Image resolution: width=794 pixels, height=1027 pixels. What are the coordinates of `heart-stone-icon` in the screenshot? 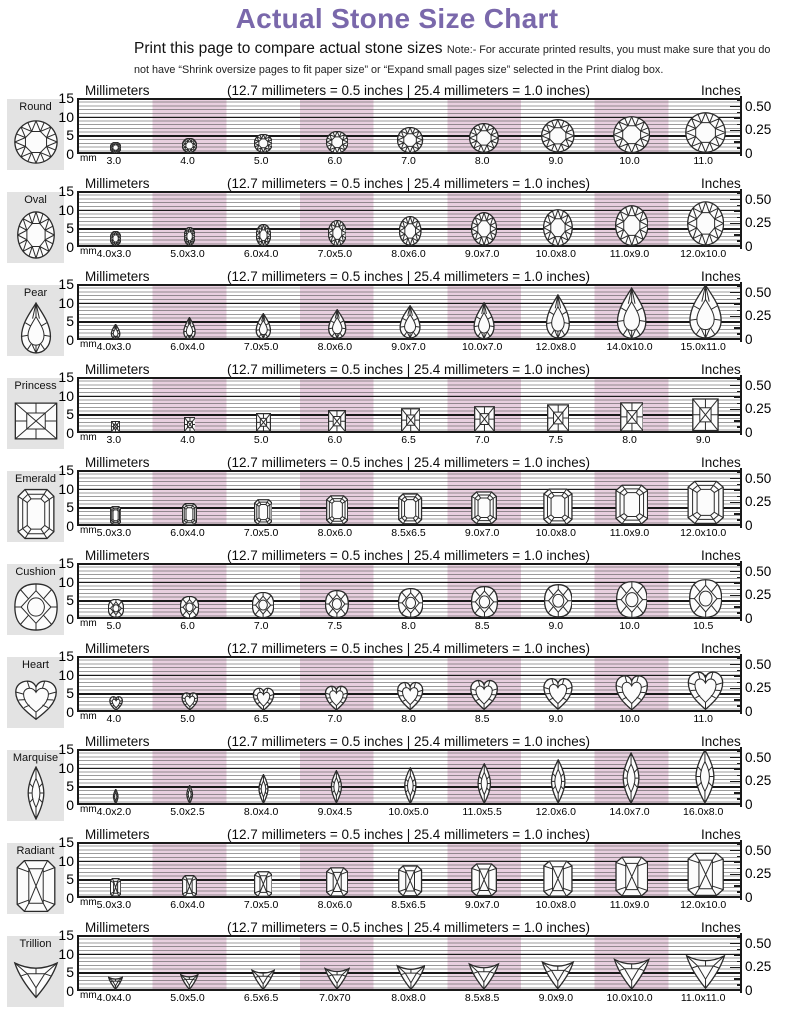 It's located at (116, 703).